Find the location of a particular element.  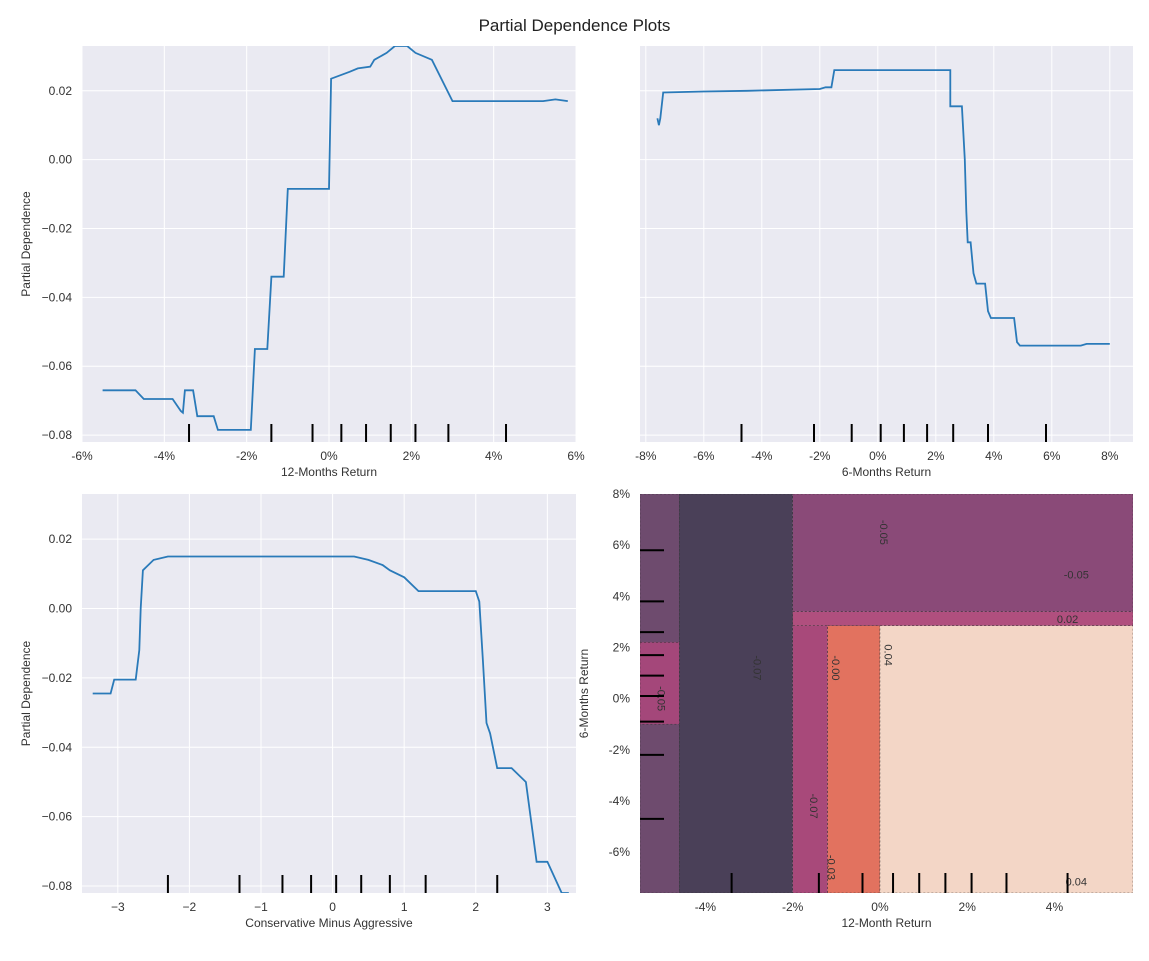

y-tick-label: 4% is located at coordinates (622, 596).